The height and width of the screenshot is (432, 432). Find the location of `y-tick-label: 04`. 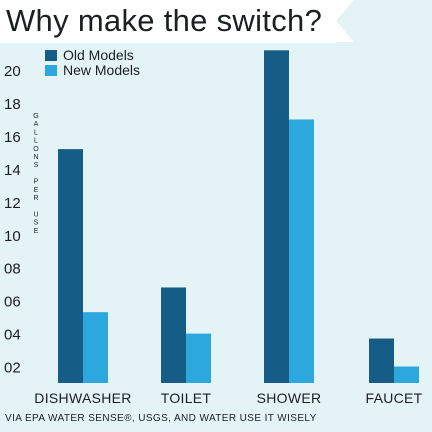

y-tick-label: 04 is located at coordinates (12, 335).